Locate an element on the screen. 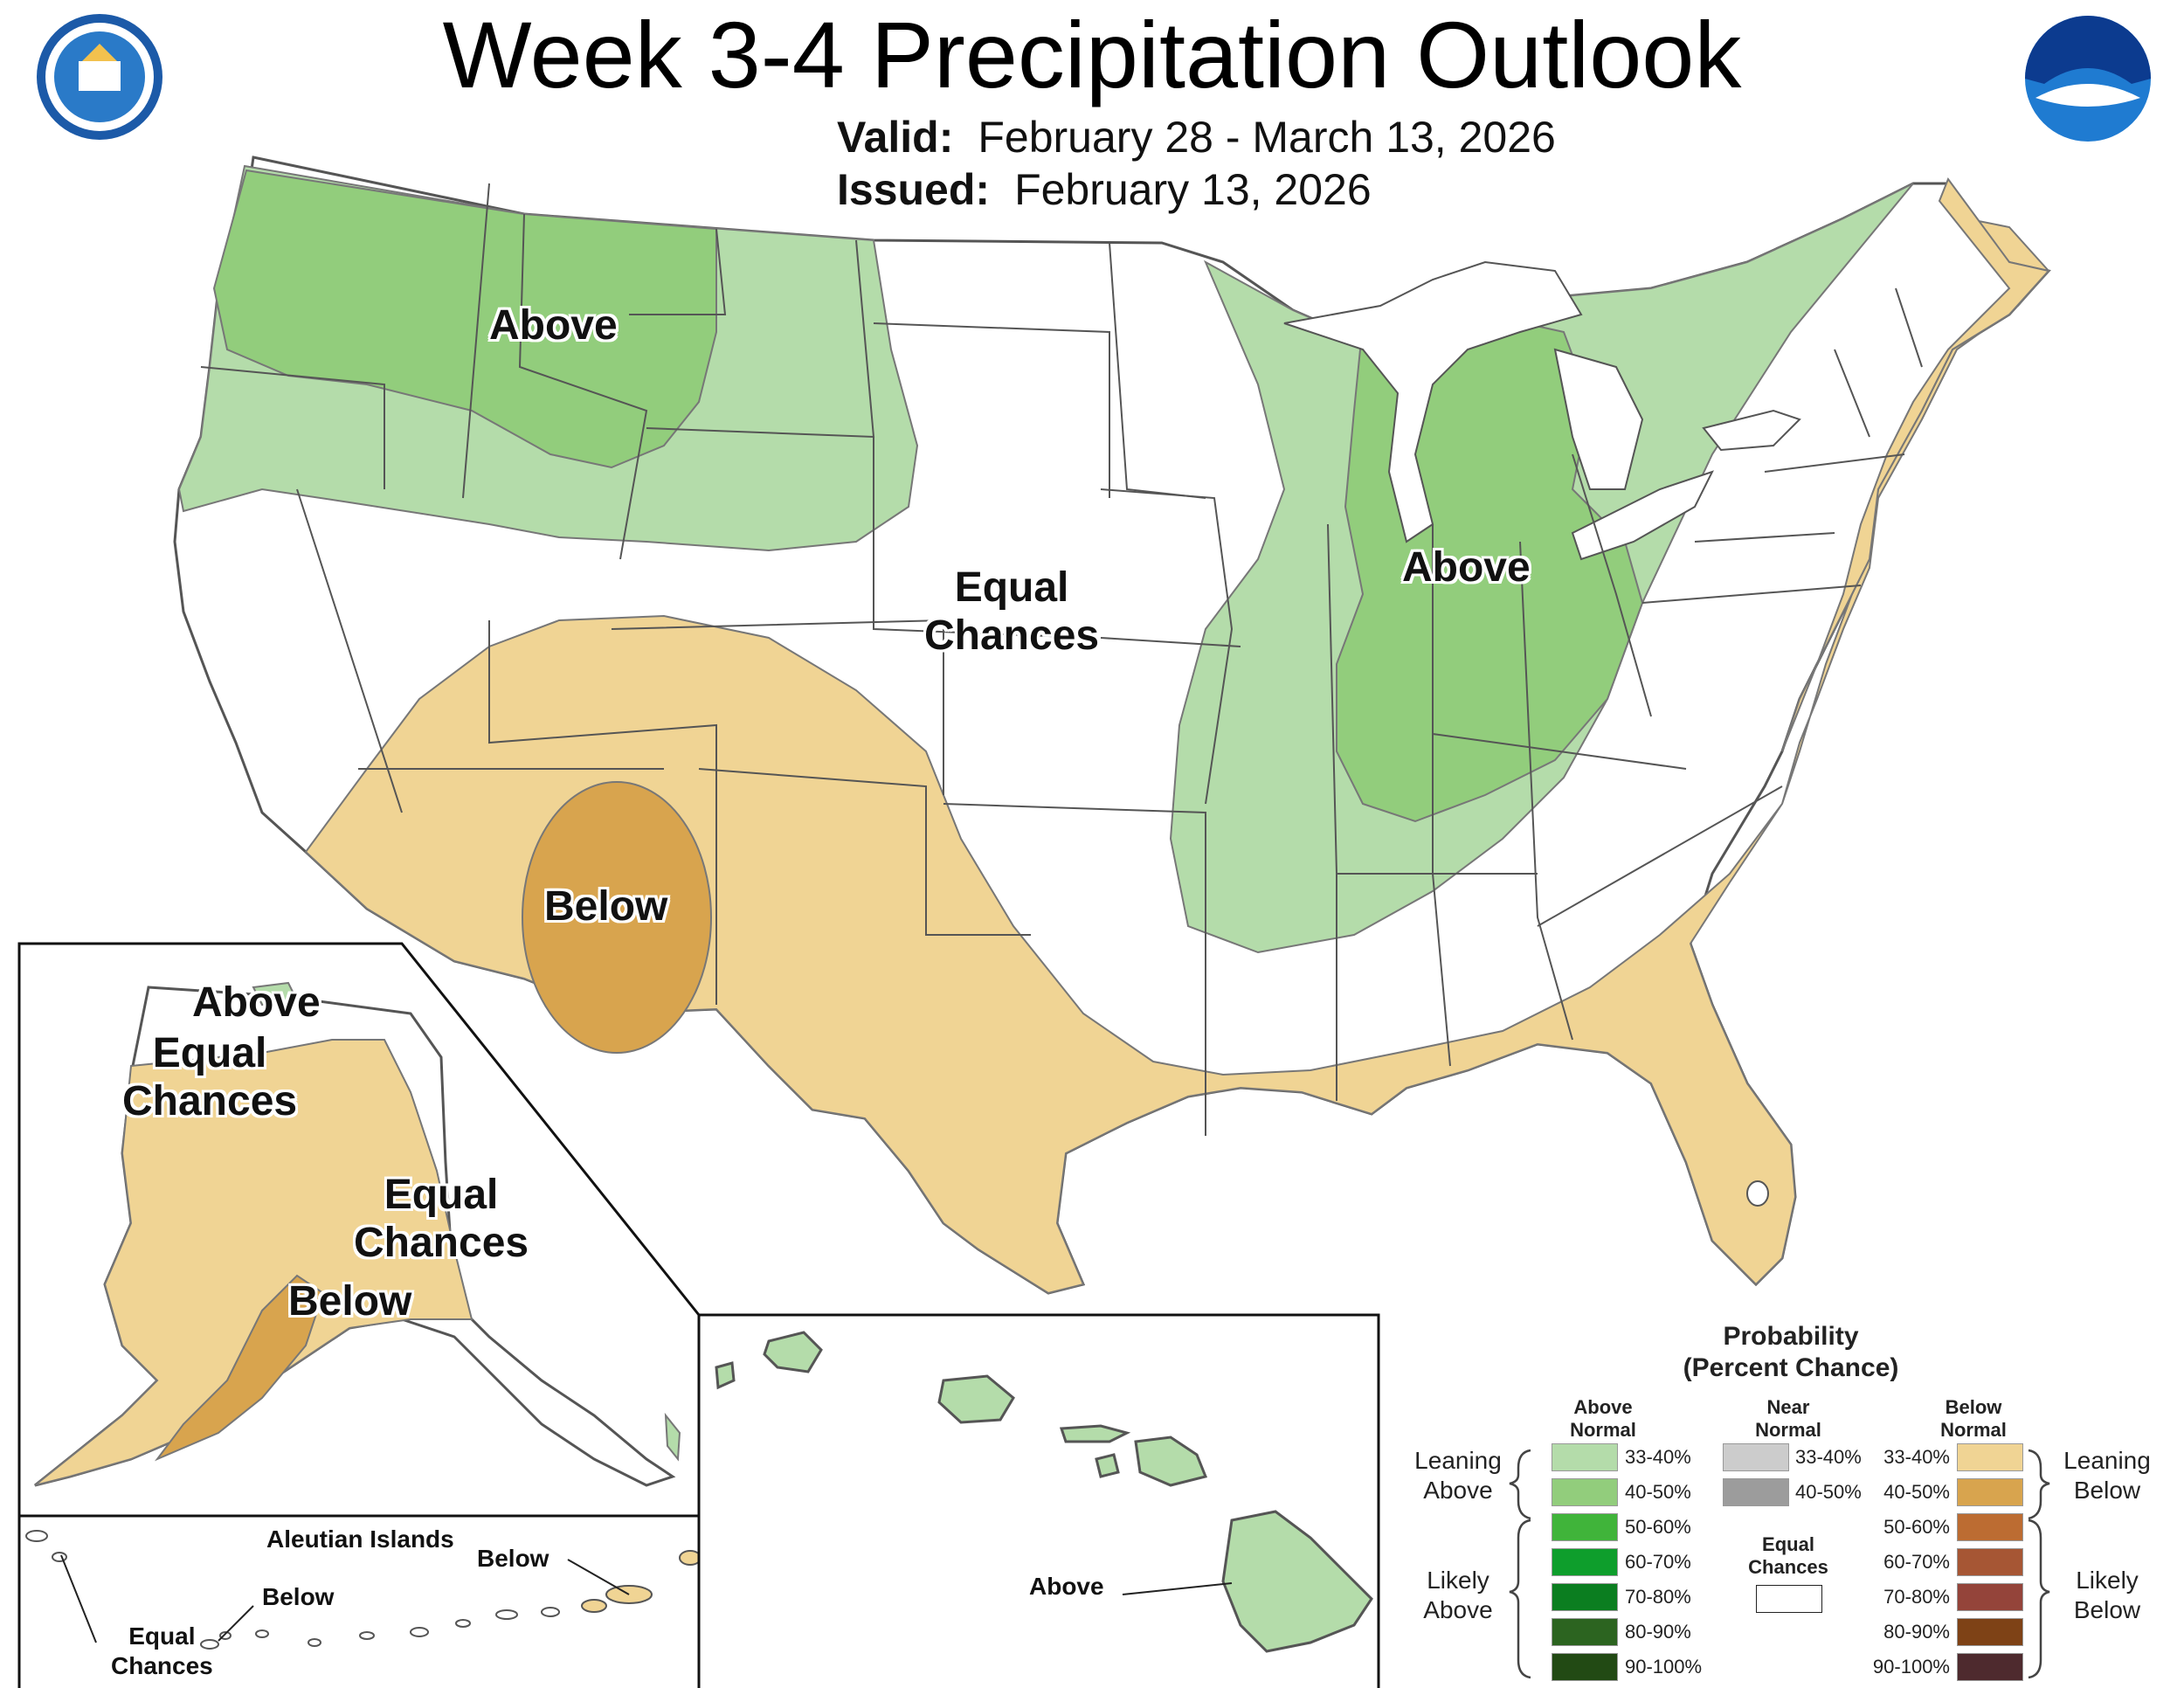 The image size is (2184, 1688). lake-okeechobee is located at coordinates (1757, 1193).